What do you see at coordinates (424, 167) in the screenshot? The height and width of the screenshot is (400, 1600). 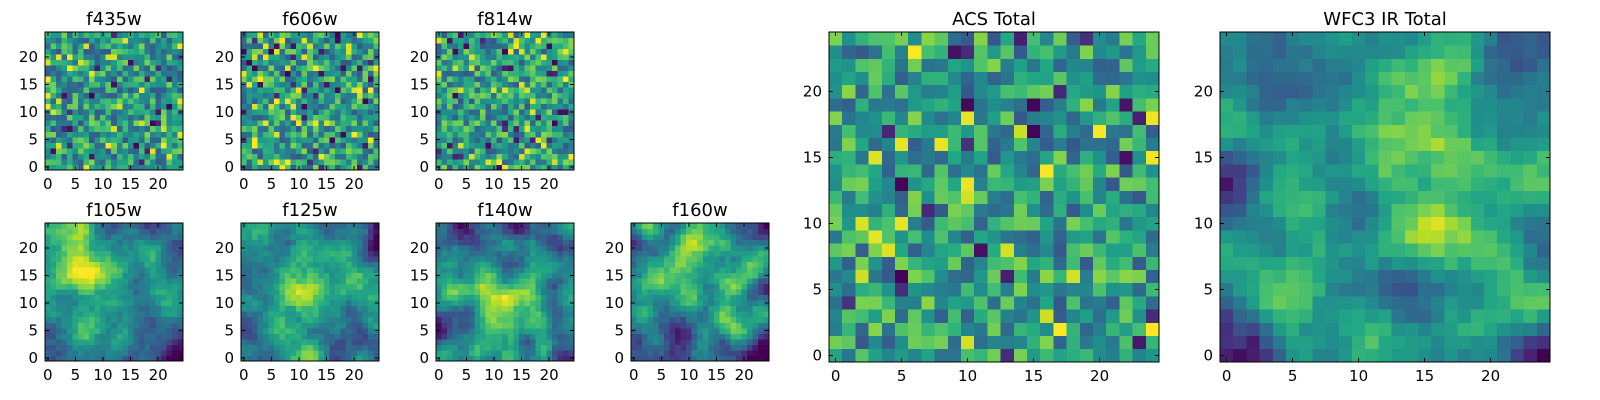 I see `y-tick-label: 0` at bounding box center [424, 167].